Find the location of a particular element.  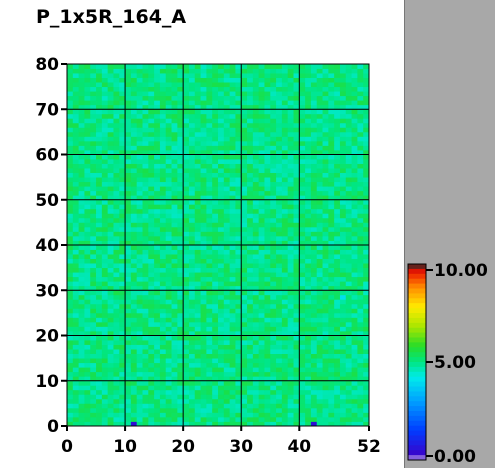

colorbar-segment is located at coordinates (417, 360).